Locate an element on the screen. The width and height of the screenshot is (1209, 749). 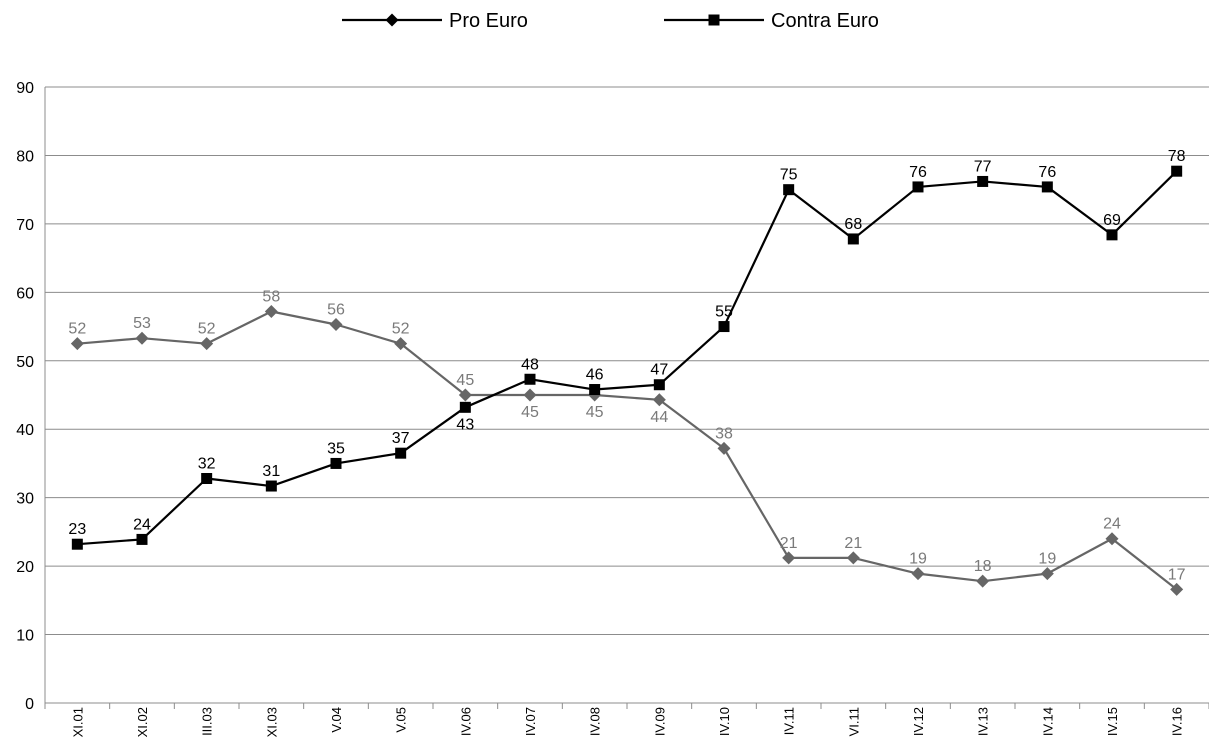
data-label: 43 is located at coordinates (465, 424).